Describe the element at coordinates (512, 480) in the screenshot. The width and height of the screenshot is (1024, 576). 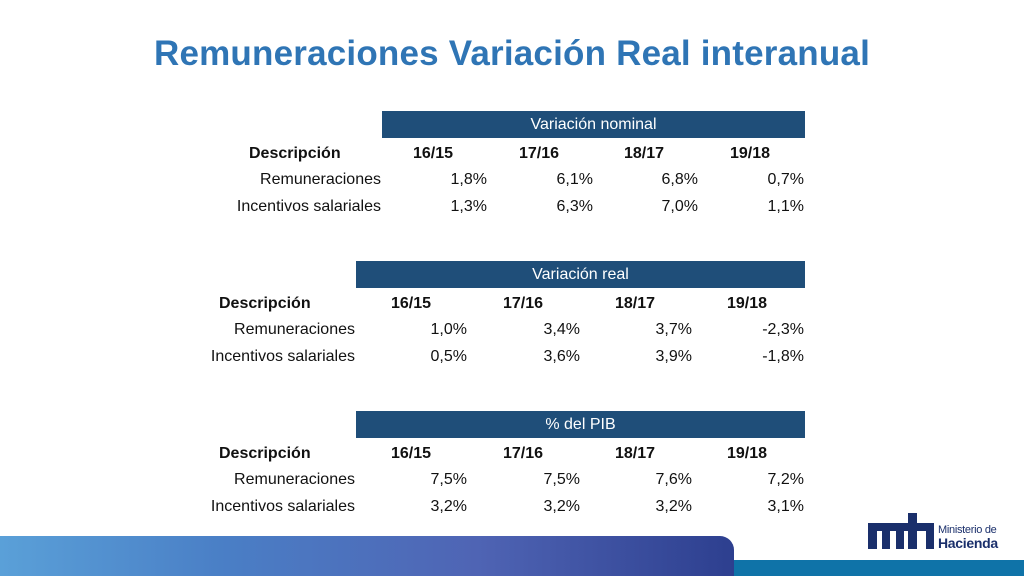
I see `table-row: Remuneraciones 7,5% 7,5% 7,6% 7,2%` at that location.